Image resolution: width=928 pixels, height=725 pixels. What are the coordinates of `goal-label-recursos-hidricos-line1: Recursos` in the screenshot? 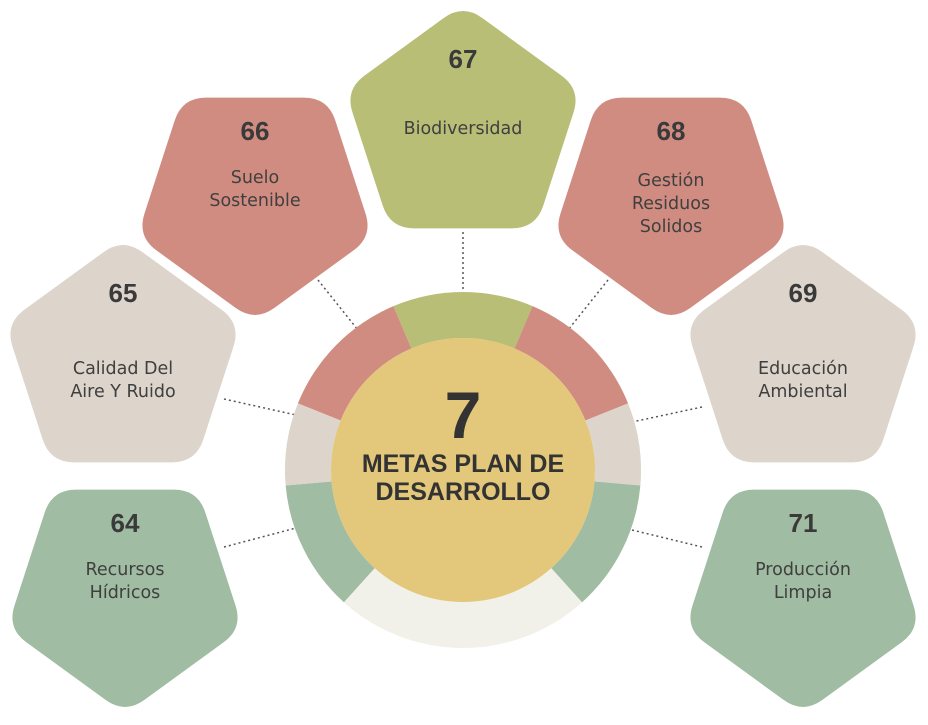 It's located at (125, 570).